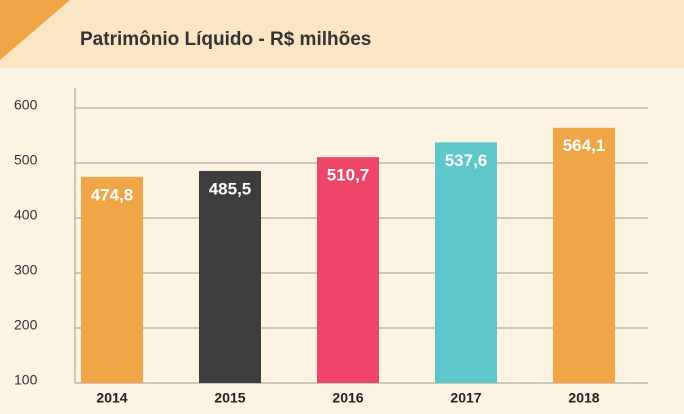  What do you see at coordinates (26, 105) in the screenshot?
I see `y-tick-label: 600` at bounding box center [26, 105].